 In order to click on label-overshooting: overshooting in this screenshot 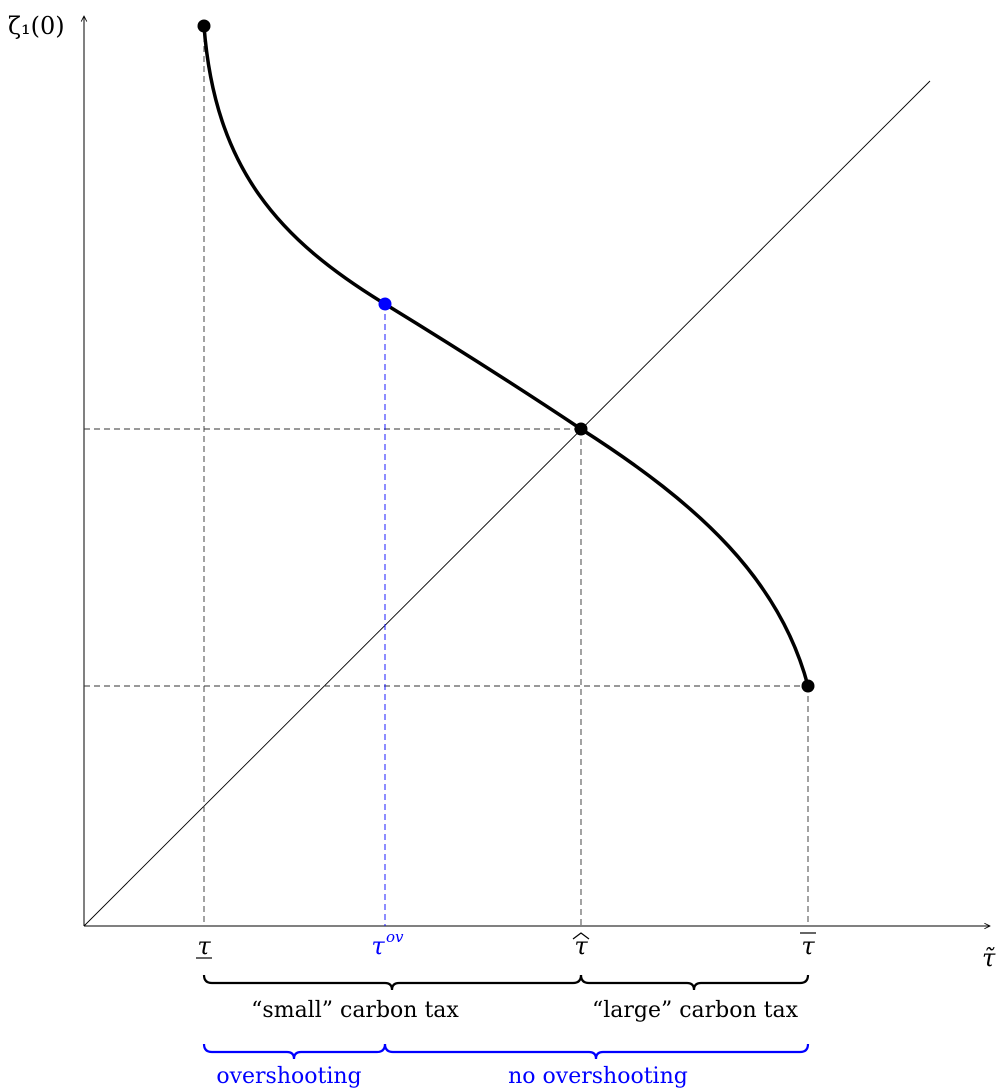, I will do `click(288, 1076)`.